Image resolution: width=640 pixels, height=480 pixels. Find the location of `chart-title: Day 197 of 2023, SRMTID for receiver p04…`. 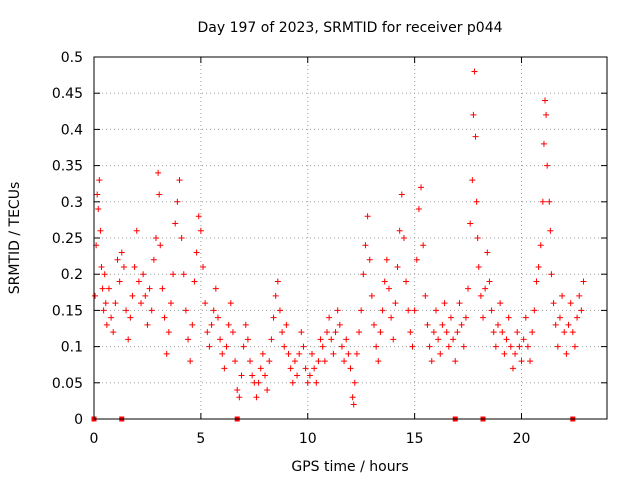

chart-title: Day 197 of 2023, SRMTID for receiver p04… is located at coordinates (349, 28).